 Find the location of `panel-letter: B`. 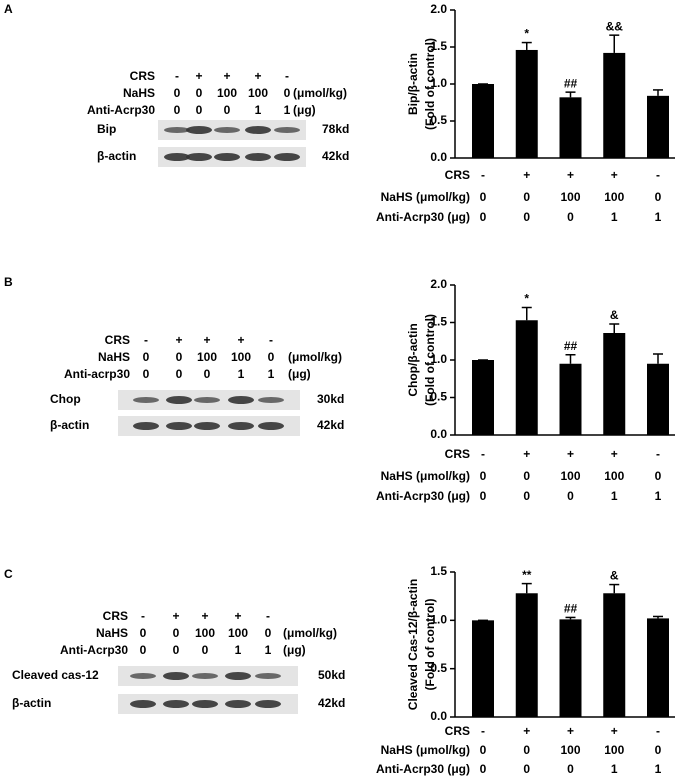

panel-letter: B is located at coordinates (8, 282).